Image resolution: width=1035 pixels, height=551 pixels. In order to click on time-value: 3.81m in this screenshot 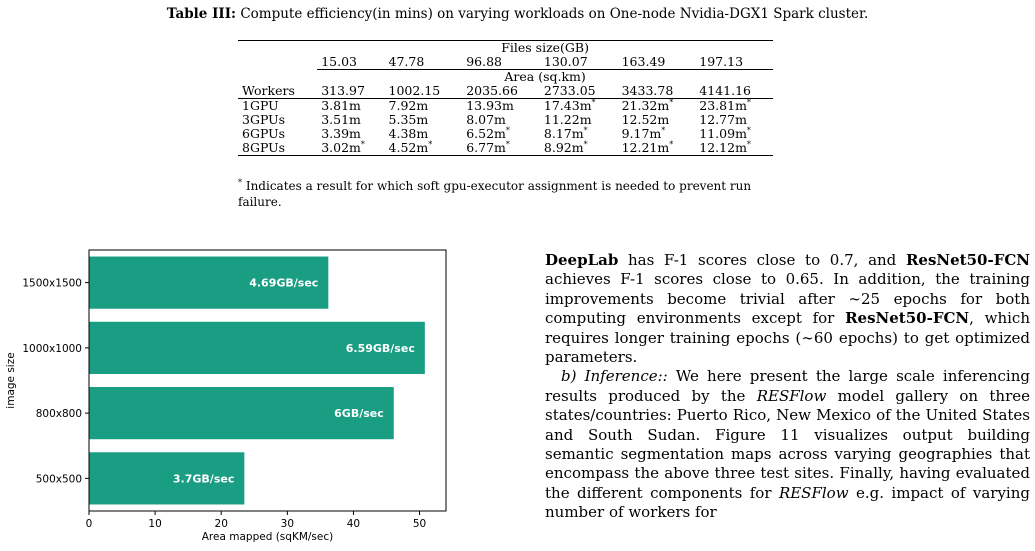, I will do `click(341, 105)`.